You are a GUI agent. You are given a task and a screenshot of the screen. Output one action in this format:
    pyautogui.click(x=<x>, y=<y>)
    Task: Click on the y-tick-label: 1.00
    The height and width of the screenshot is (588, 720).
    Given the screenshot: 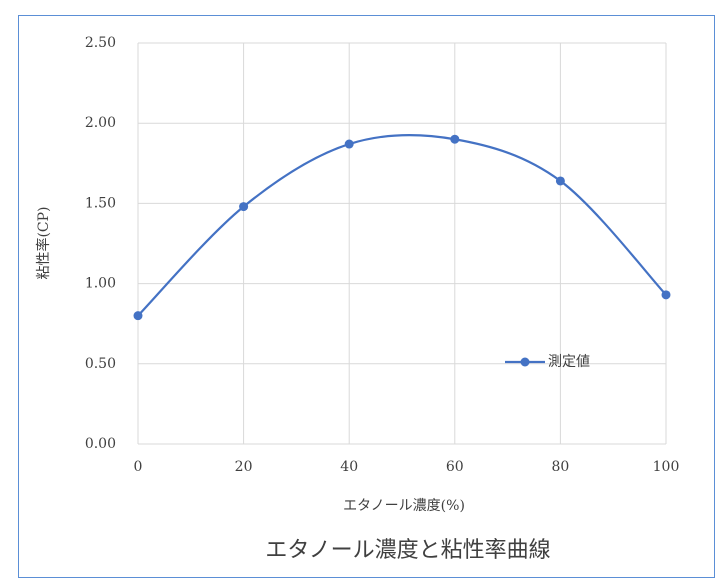 What is the action you would take?
    pyautogui.click(x=100, y=284)
    